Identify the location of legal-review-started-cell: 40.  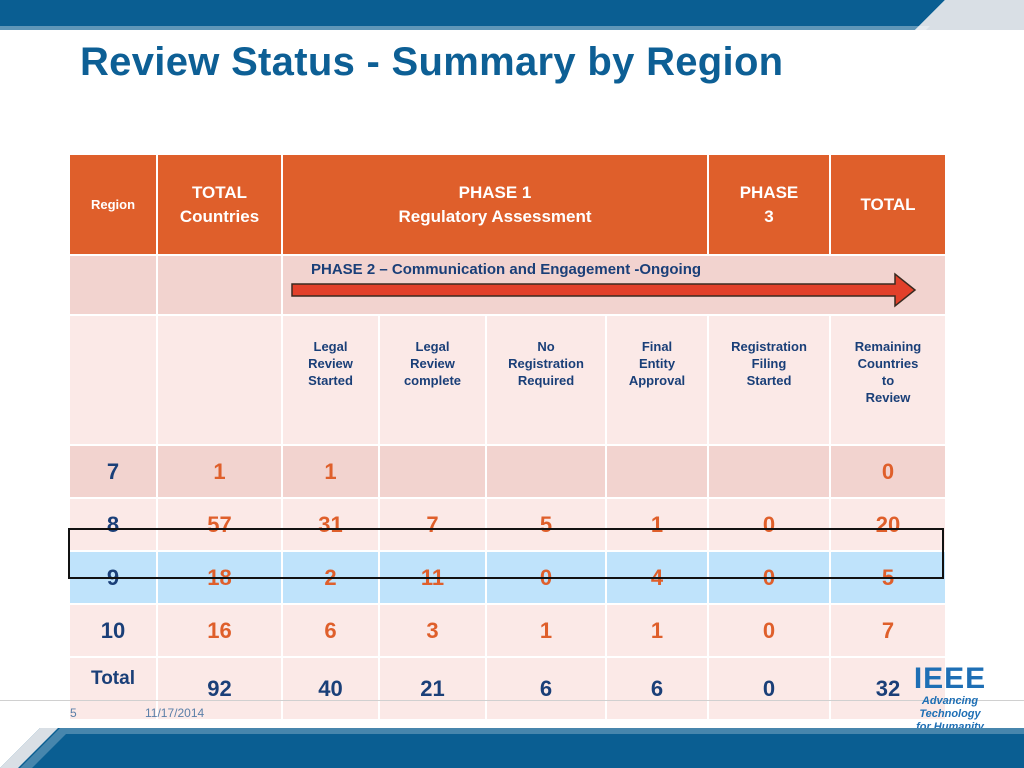
(330, 688).